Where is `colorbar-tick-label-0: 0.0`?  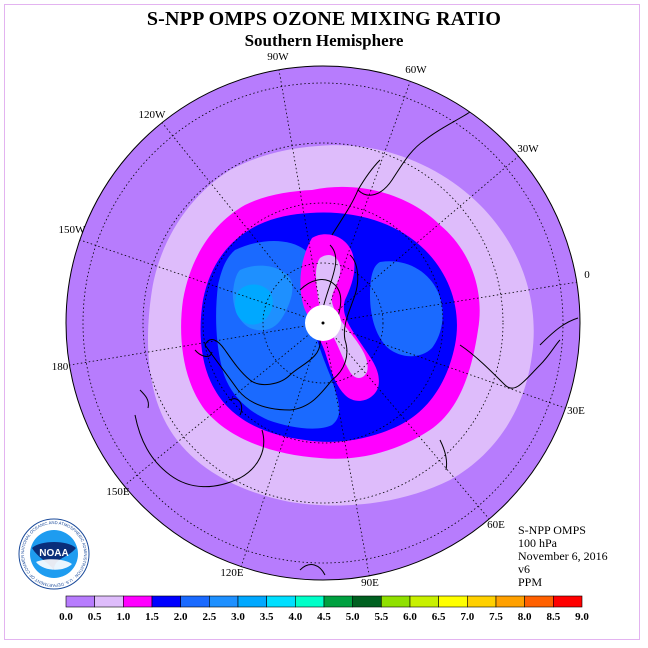 colorbar-tick-label-0: 0.0 is located at coordinates (66, 617).